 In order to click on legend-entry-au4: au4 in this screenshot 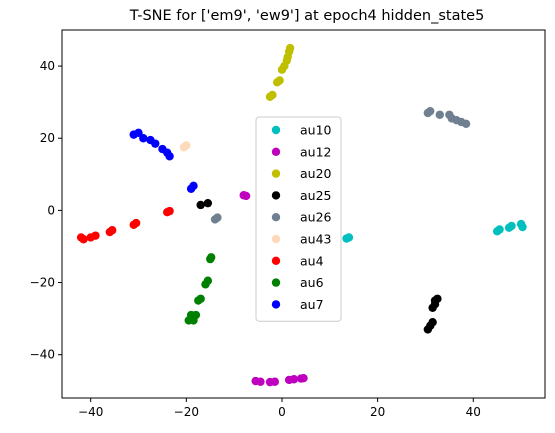, I will do `click(297, 260)`.